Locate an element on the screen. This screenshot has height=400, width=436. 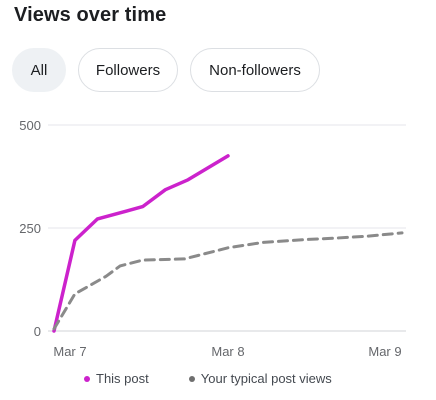
y-tick-label-250: 250 is located at coordinates (30, 228).